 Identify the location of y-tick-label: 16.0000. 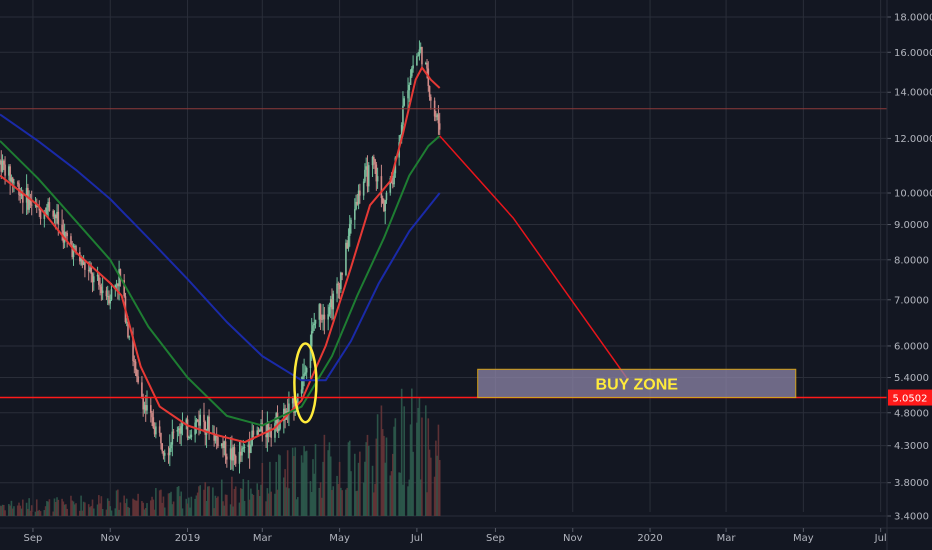
(913, 53).